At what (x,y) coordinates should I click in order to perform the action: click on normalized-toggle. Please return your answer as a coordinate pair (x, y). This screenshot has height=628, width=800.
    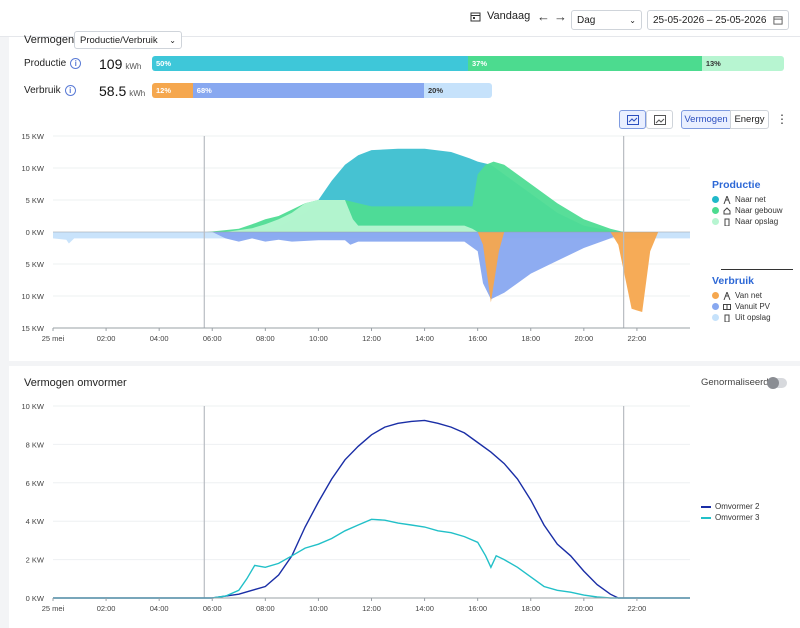
    Looking at the image, I should click on (777, 383).